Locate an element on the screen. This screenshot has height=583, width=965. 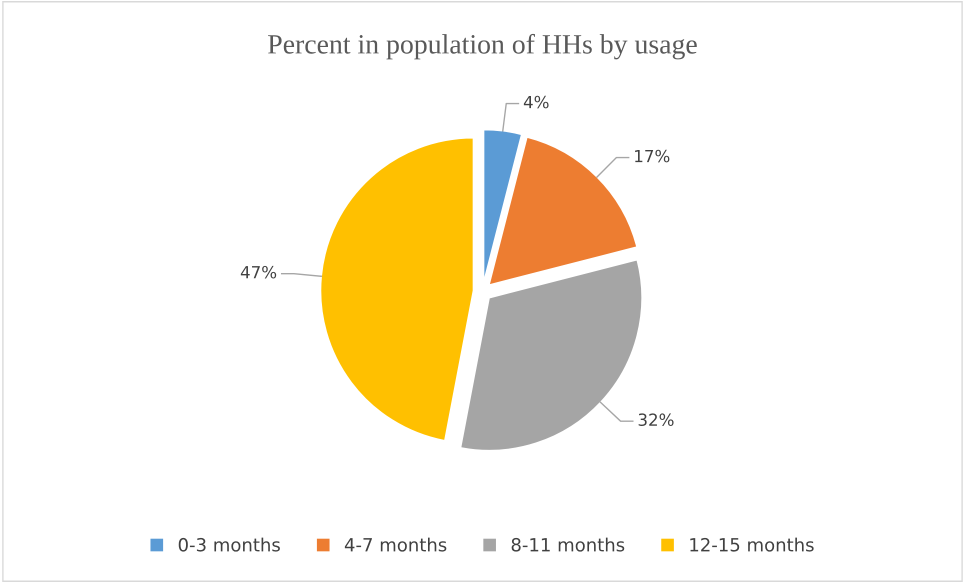
legend-label: 8-11 months is located at coordinates (568, 545).